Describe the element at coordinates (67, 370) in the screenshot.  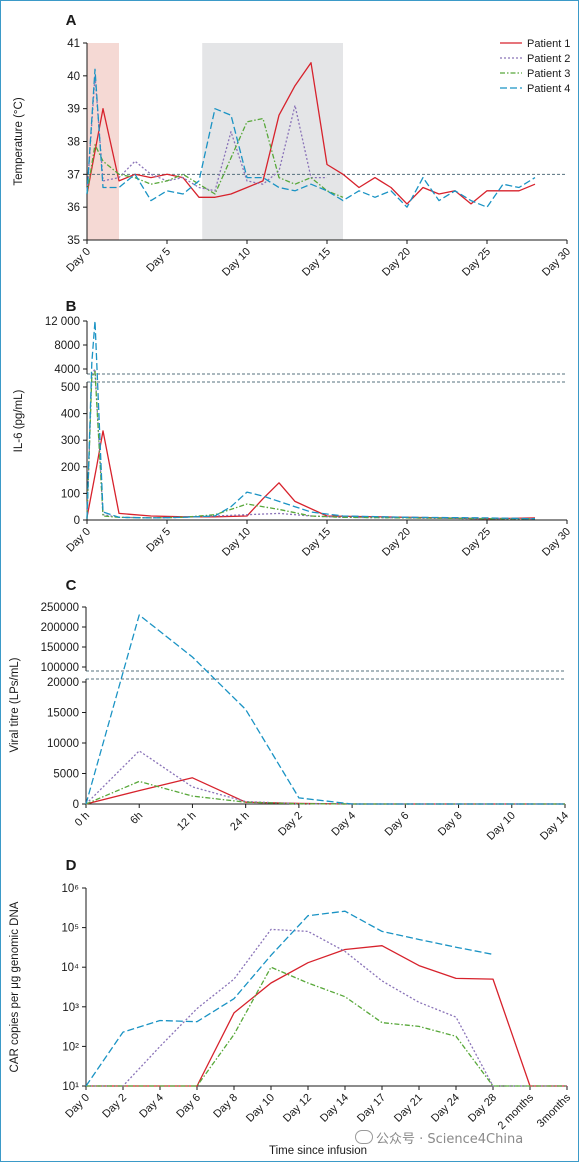
I see `y-tick-label-B-upper: 4000` at that location.